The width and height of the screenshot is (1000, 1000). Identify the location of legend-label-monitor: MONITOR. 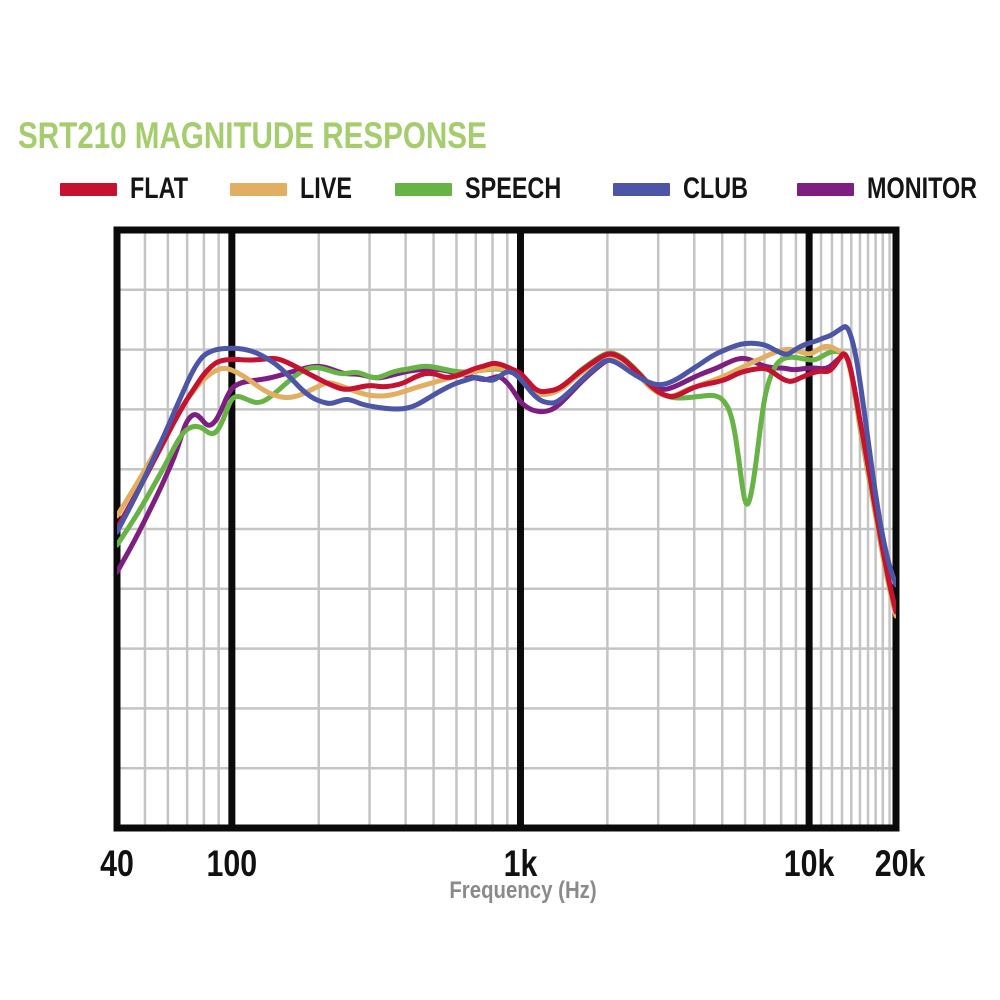
(922, 188).